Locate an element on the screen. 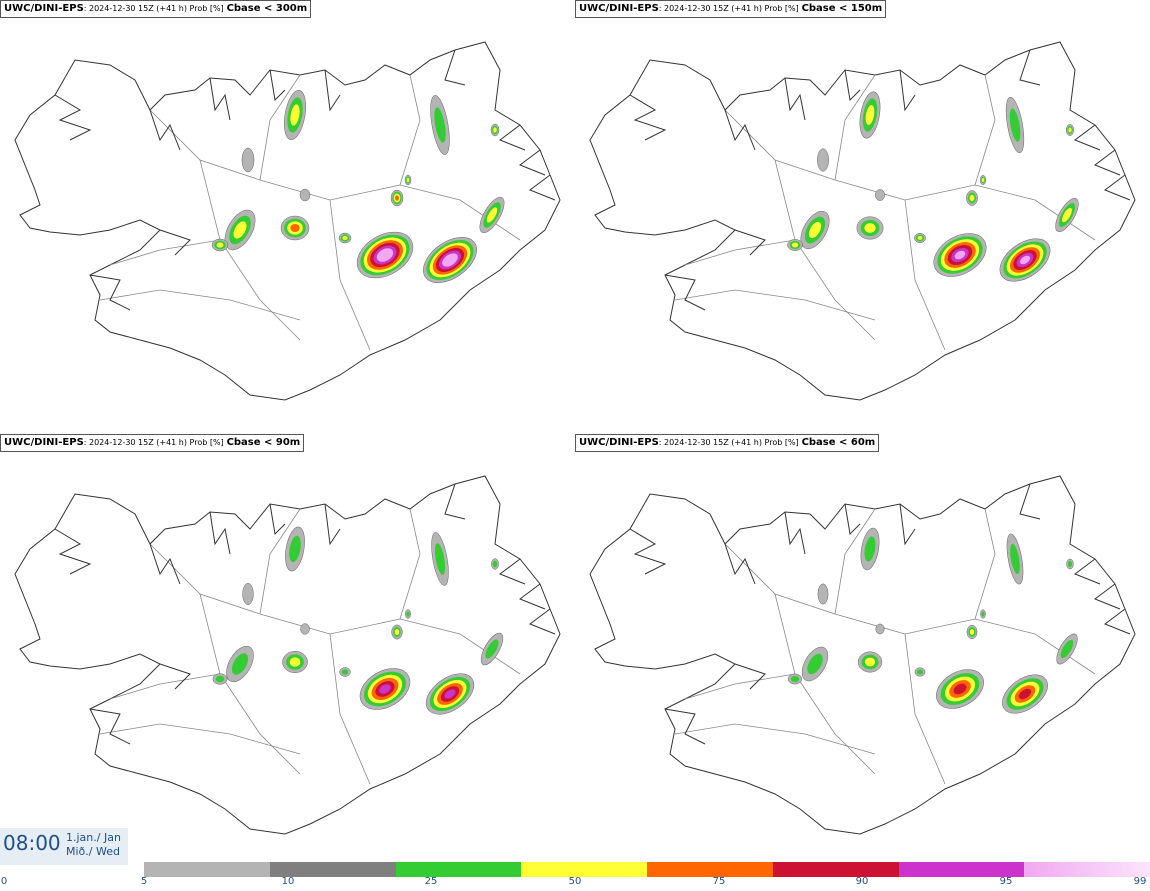 Image resolution: width=1150 pixels, height=891 pixels. threshold-label: Cbase < 150m is located at coordinates (842, 8).